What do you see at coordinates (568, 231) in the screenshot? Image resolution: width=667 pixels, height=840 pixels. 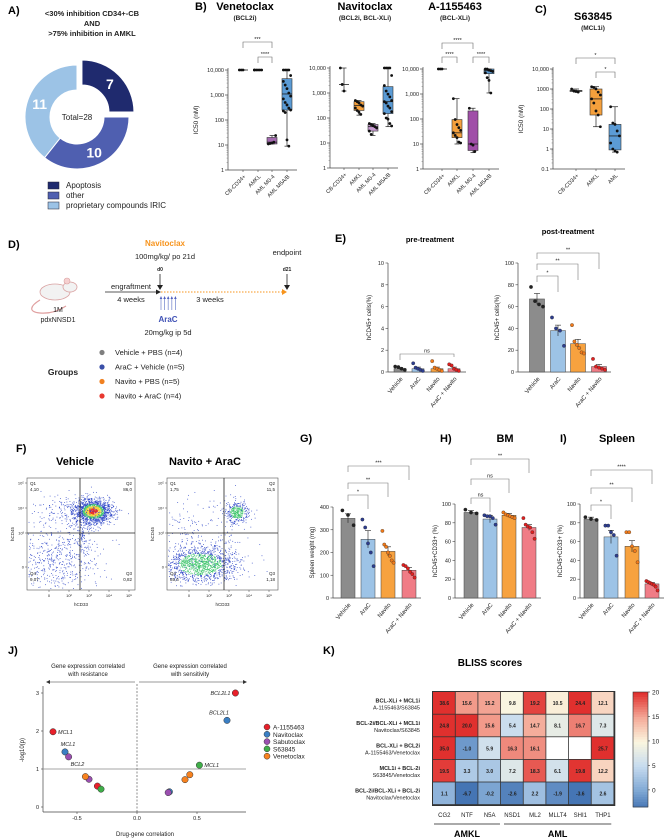 I see `chart-title: post-treatment` at bounding box center [568, 231].